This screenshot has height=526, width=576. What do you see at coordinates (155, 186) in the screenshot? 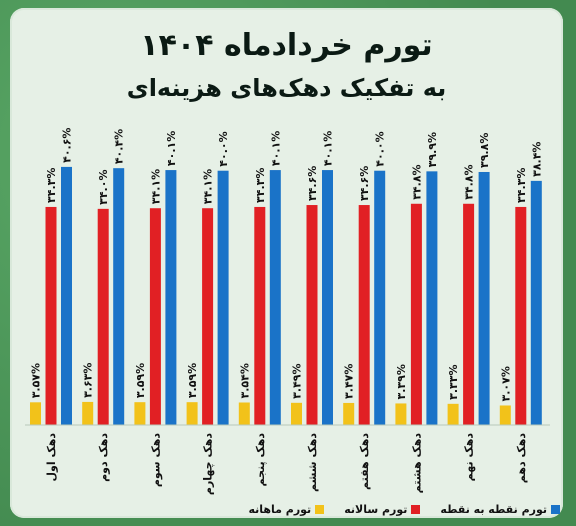
I see `data-label-annual-3: ۳۴.۱%` at bounding box center [155, 186].